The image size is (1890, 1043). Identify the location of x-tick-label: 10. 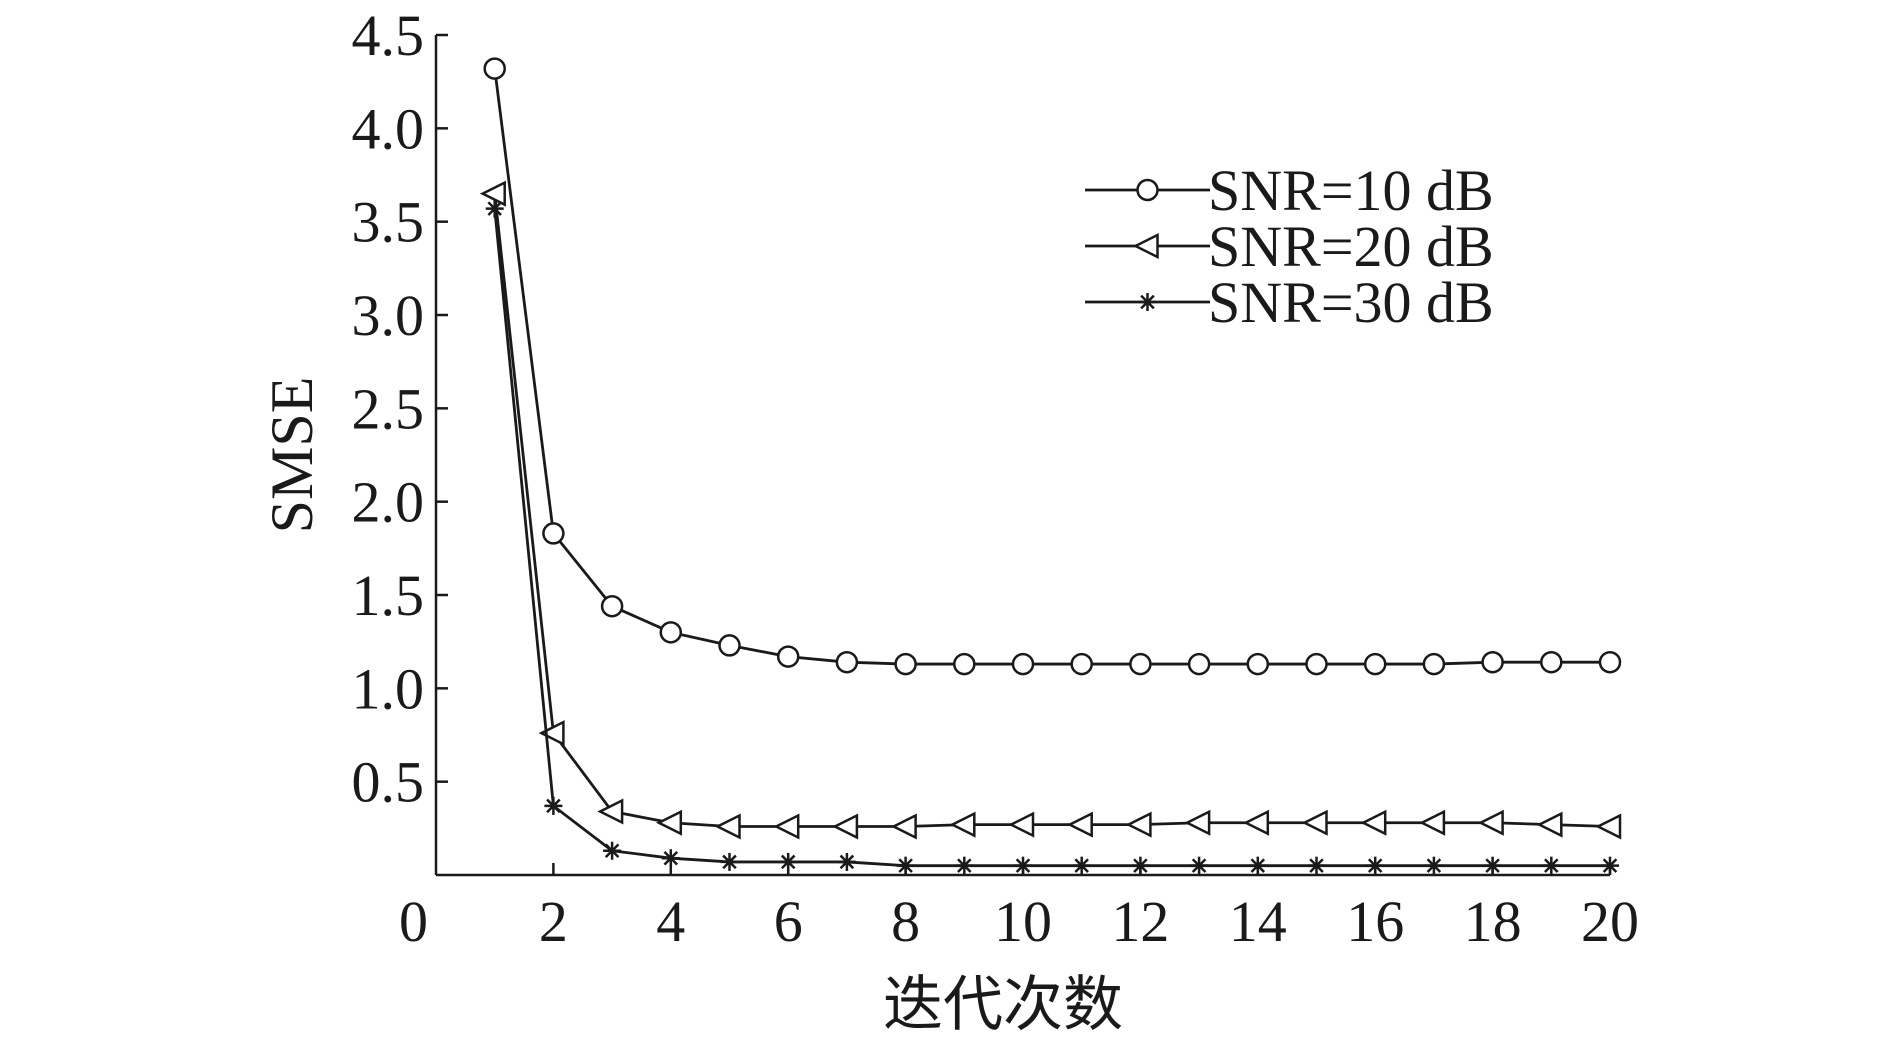
(1023, 921).